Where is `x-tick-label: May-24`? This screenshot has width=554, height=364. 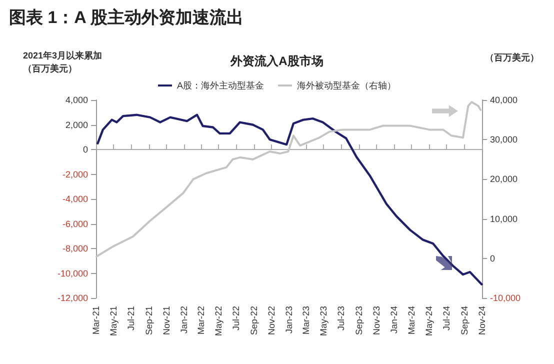 x-tick-label: May-24 is located at coordinates (429, 321).